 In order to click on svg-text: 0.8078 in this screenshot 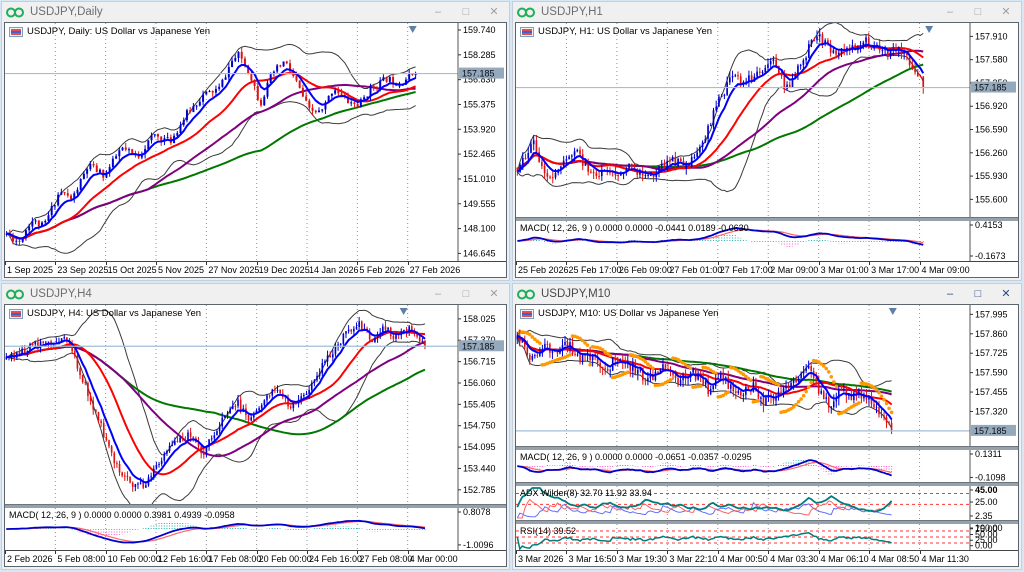, I will do `click(477, 512)`.